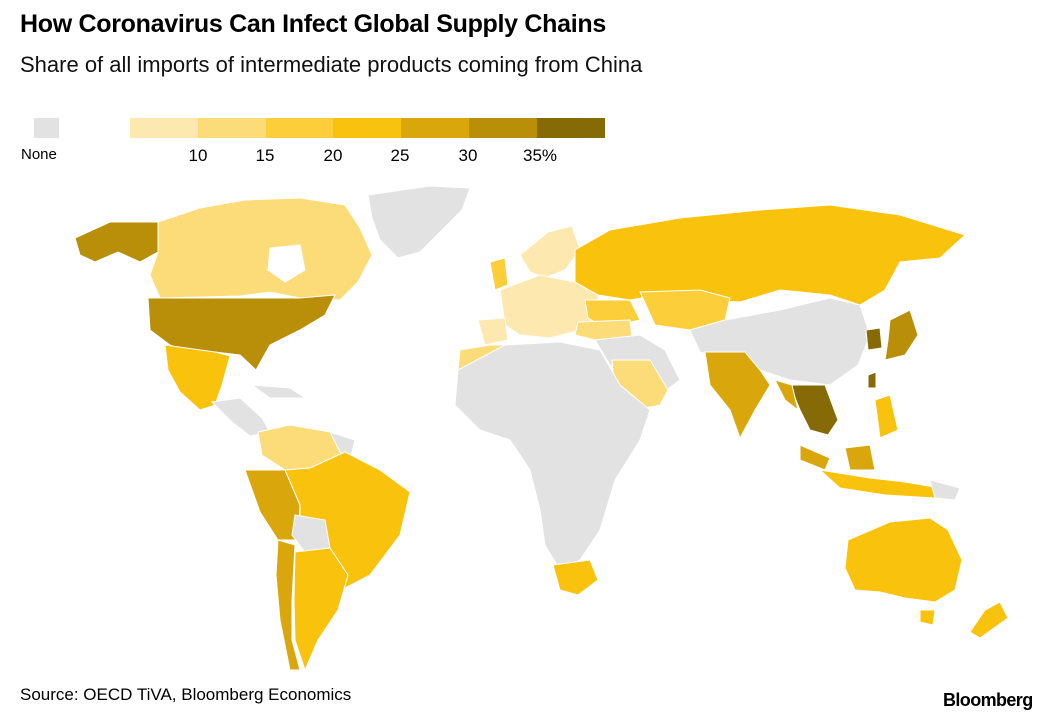 The image size is (1063, 721). I want to click on region-russia, so click(770, 255).